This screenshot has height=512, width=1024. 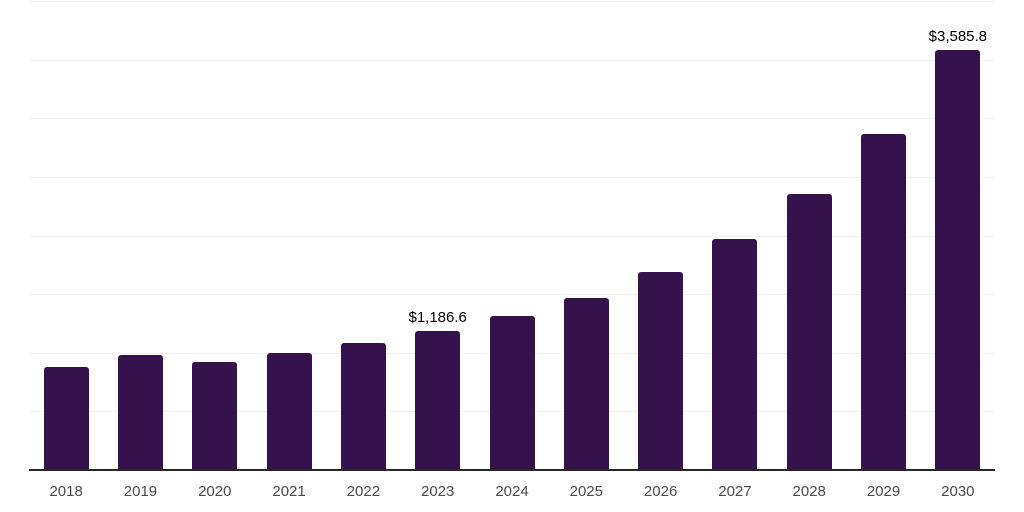 What do you see at coordinates (958, 259) in the screenshot?
I see `bar-2030` at bounding box center [958, 259].